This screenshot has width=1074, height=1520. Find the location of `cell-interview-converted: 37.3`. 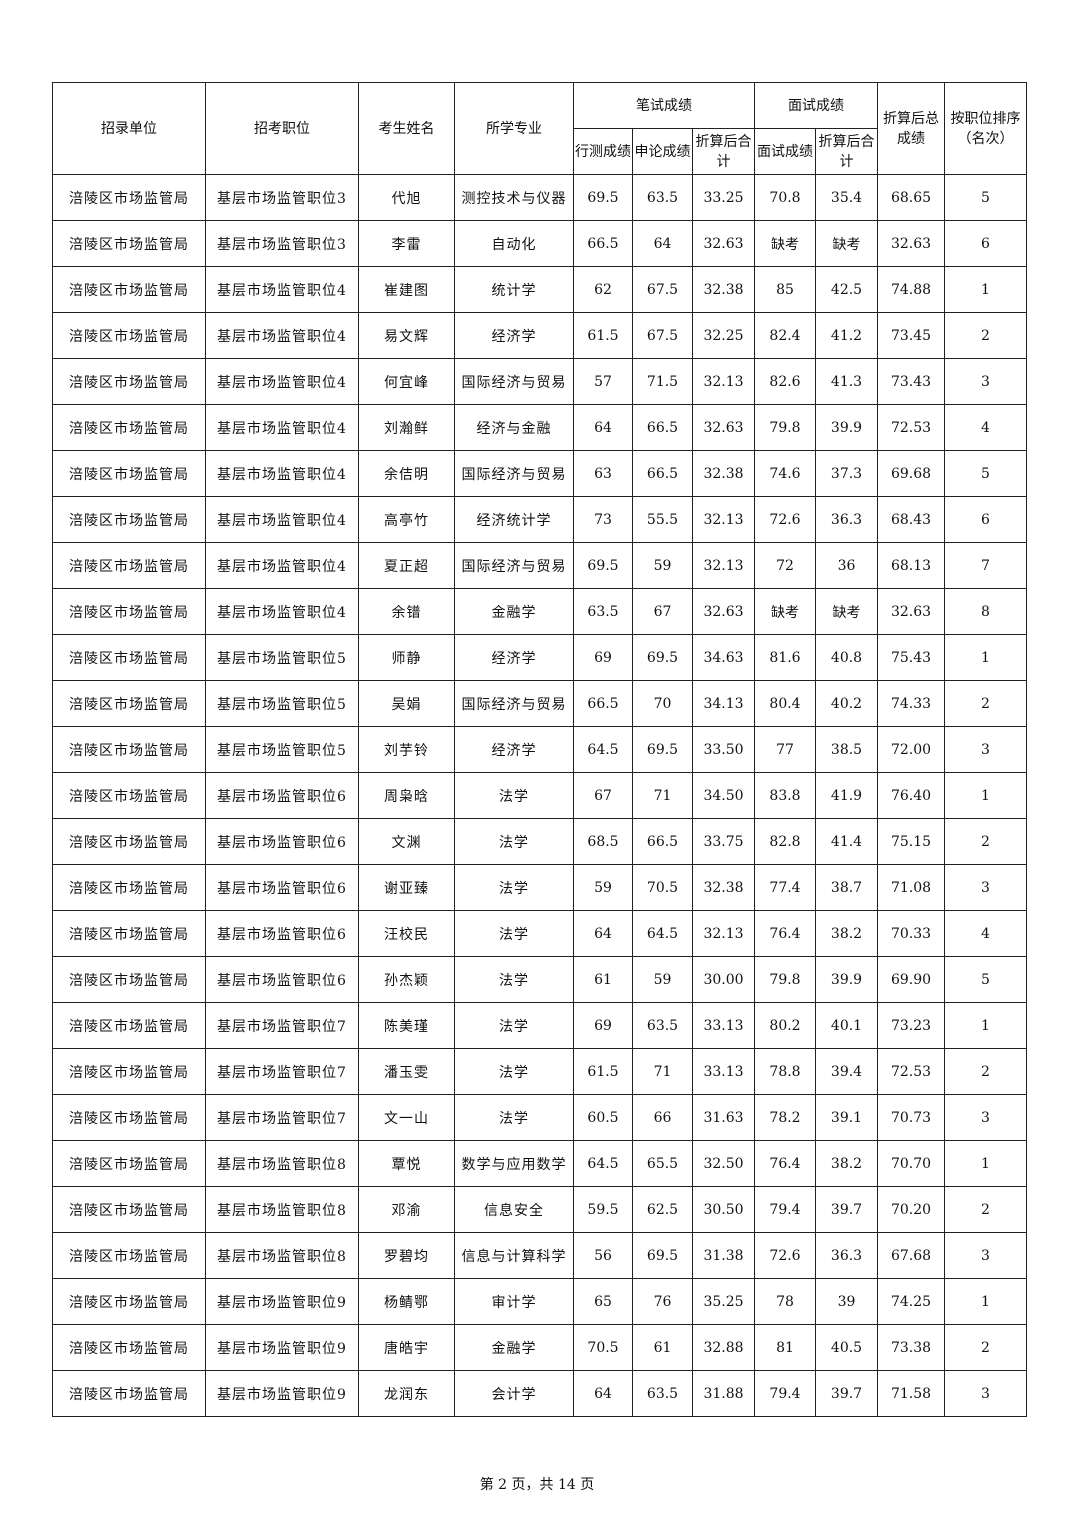

cell-interview-converted: 37.3 is located at coordinates (846, 473).